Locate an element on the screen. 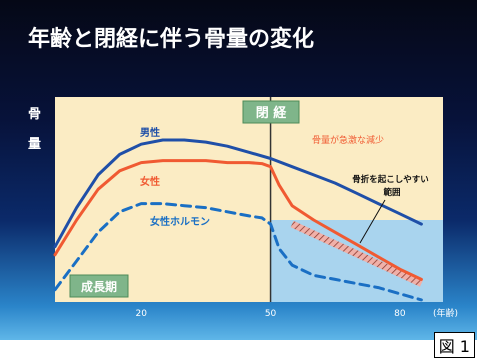 The height and width of the screenshot is (360, 477). menopause-label: 閉 経 is located at coordinates (272, 113).